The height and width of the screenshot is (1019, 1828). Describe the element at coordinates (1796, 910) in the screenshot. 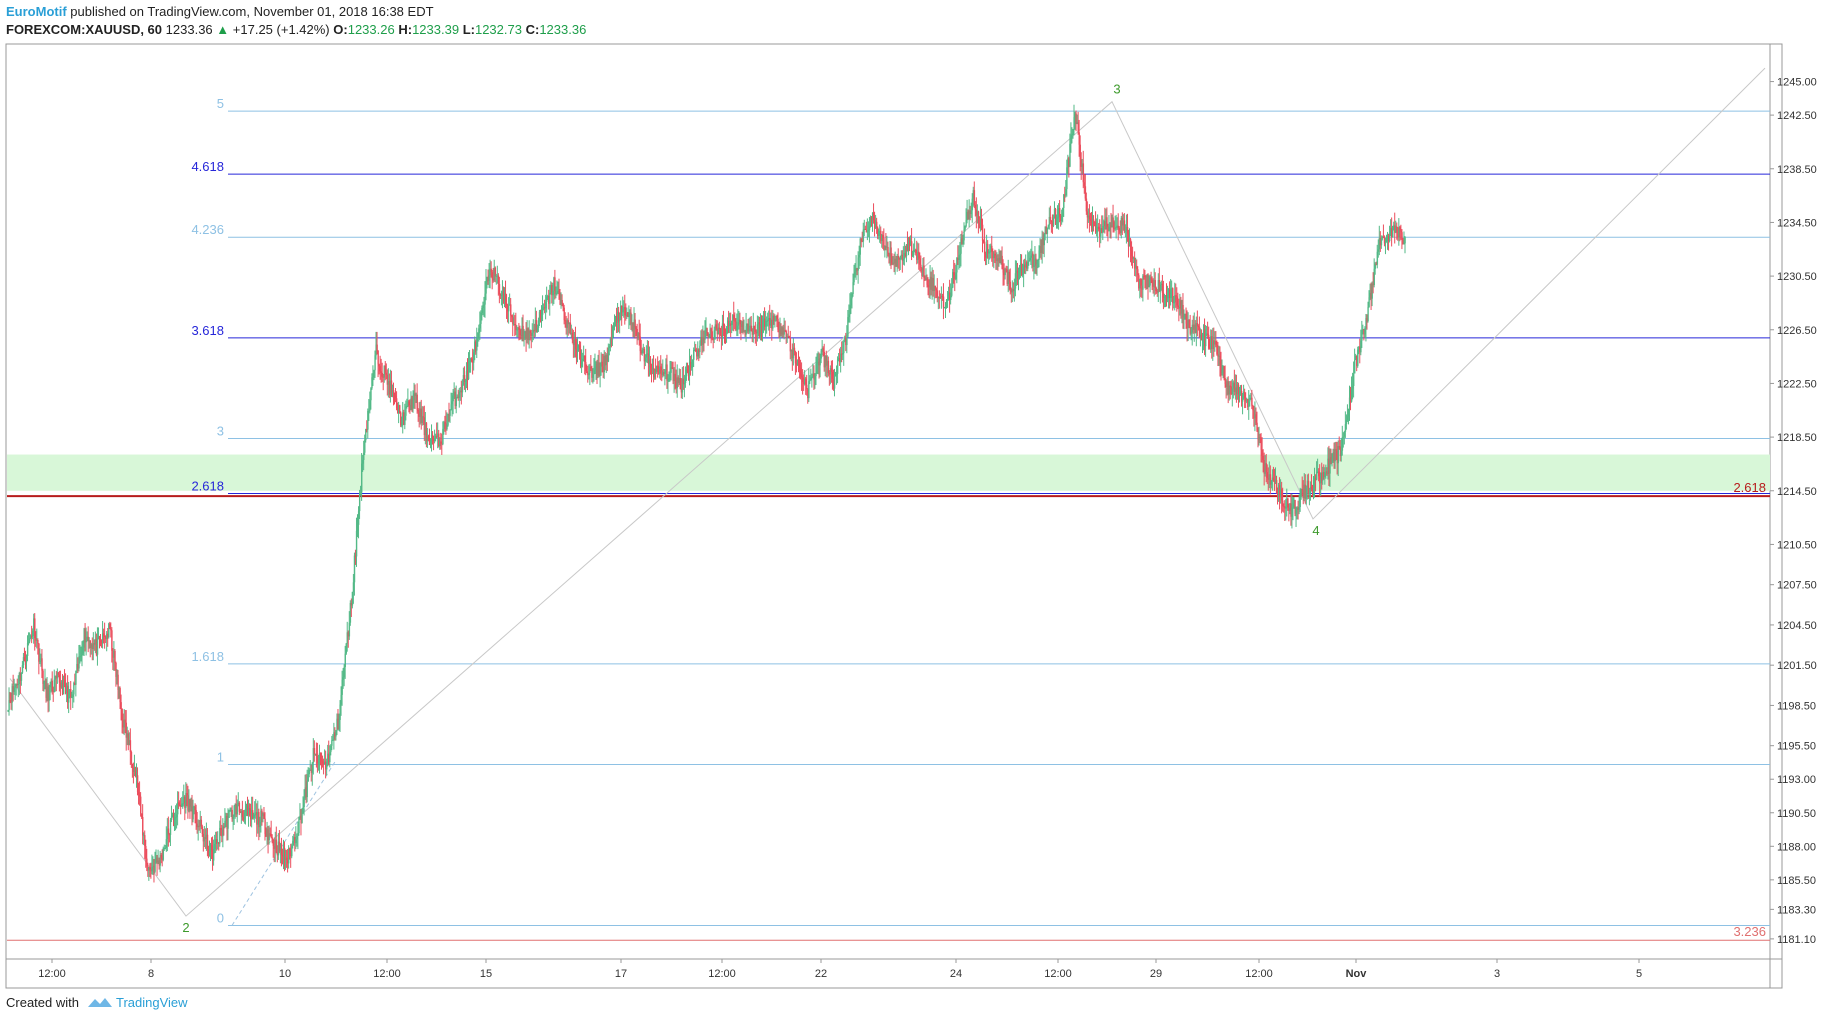

I see `y-tick-label: 1183.30` at that location.